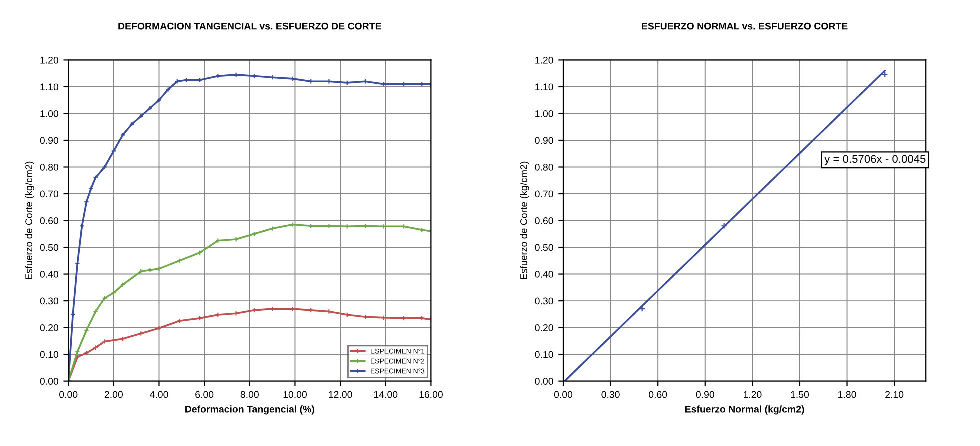  Describe the element at coordinates (431, 394) in the screenshot. I see `x-tick-label: 16.00` at that location.